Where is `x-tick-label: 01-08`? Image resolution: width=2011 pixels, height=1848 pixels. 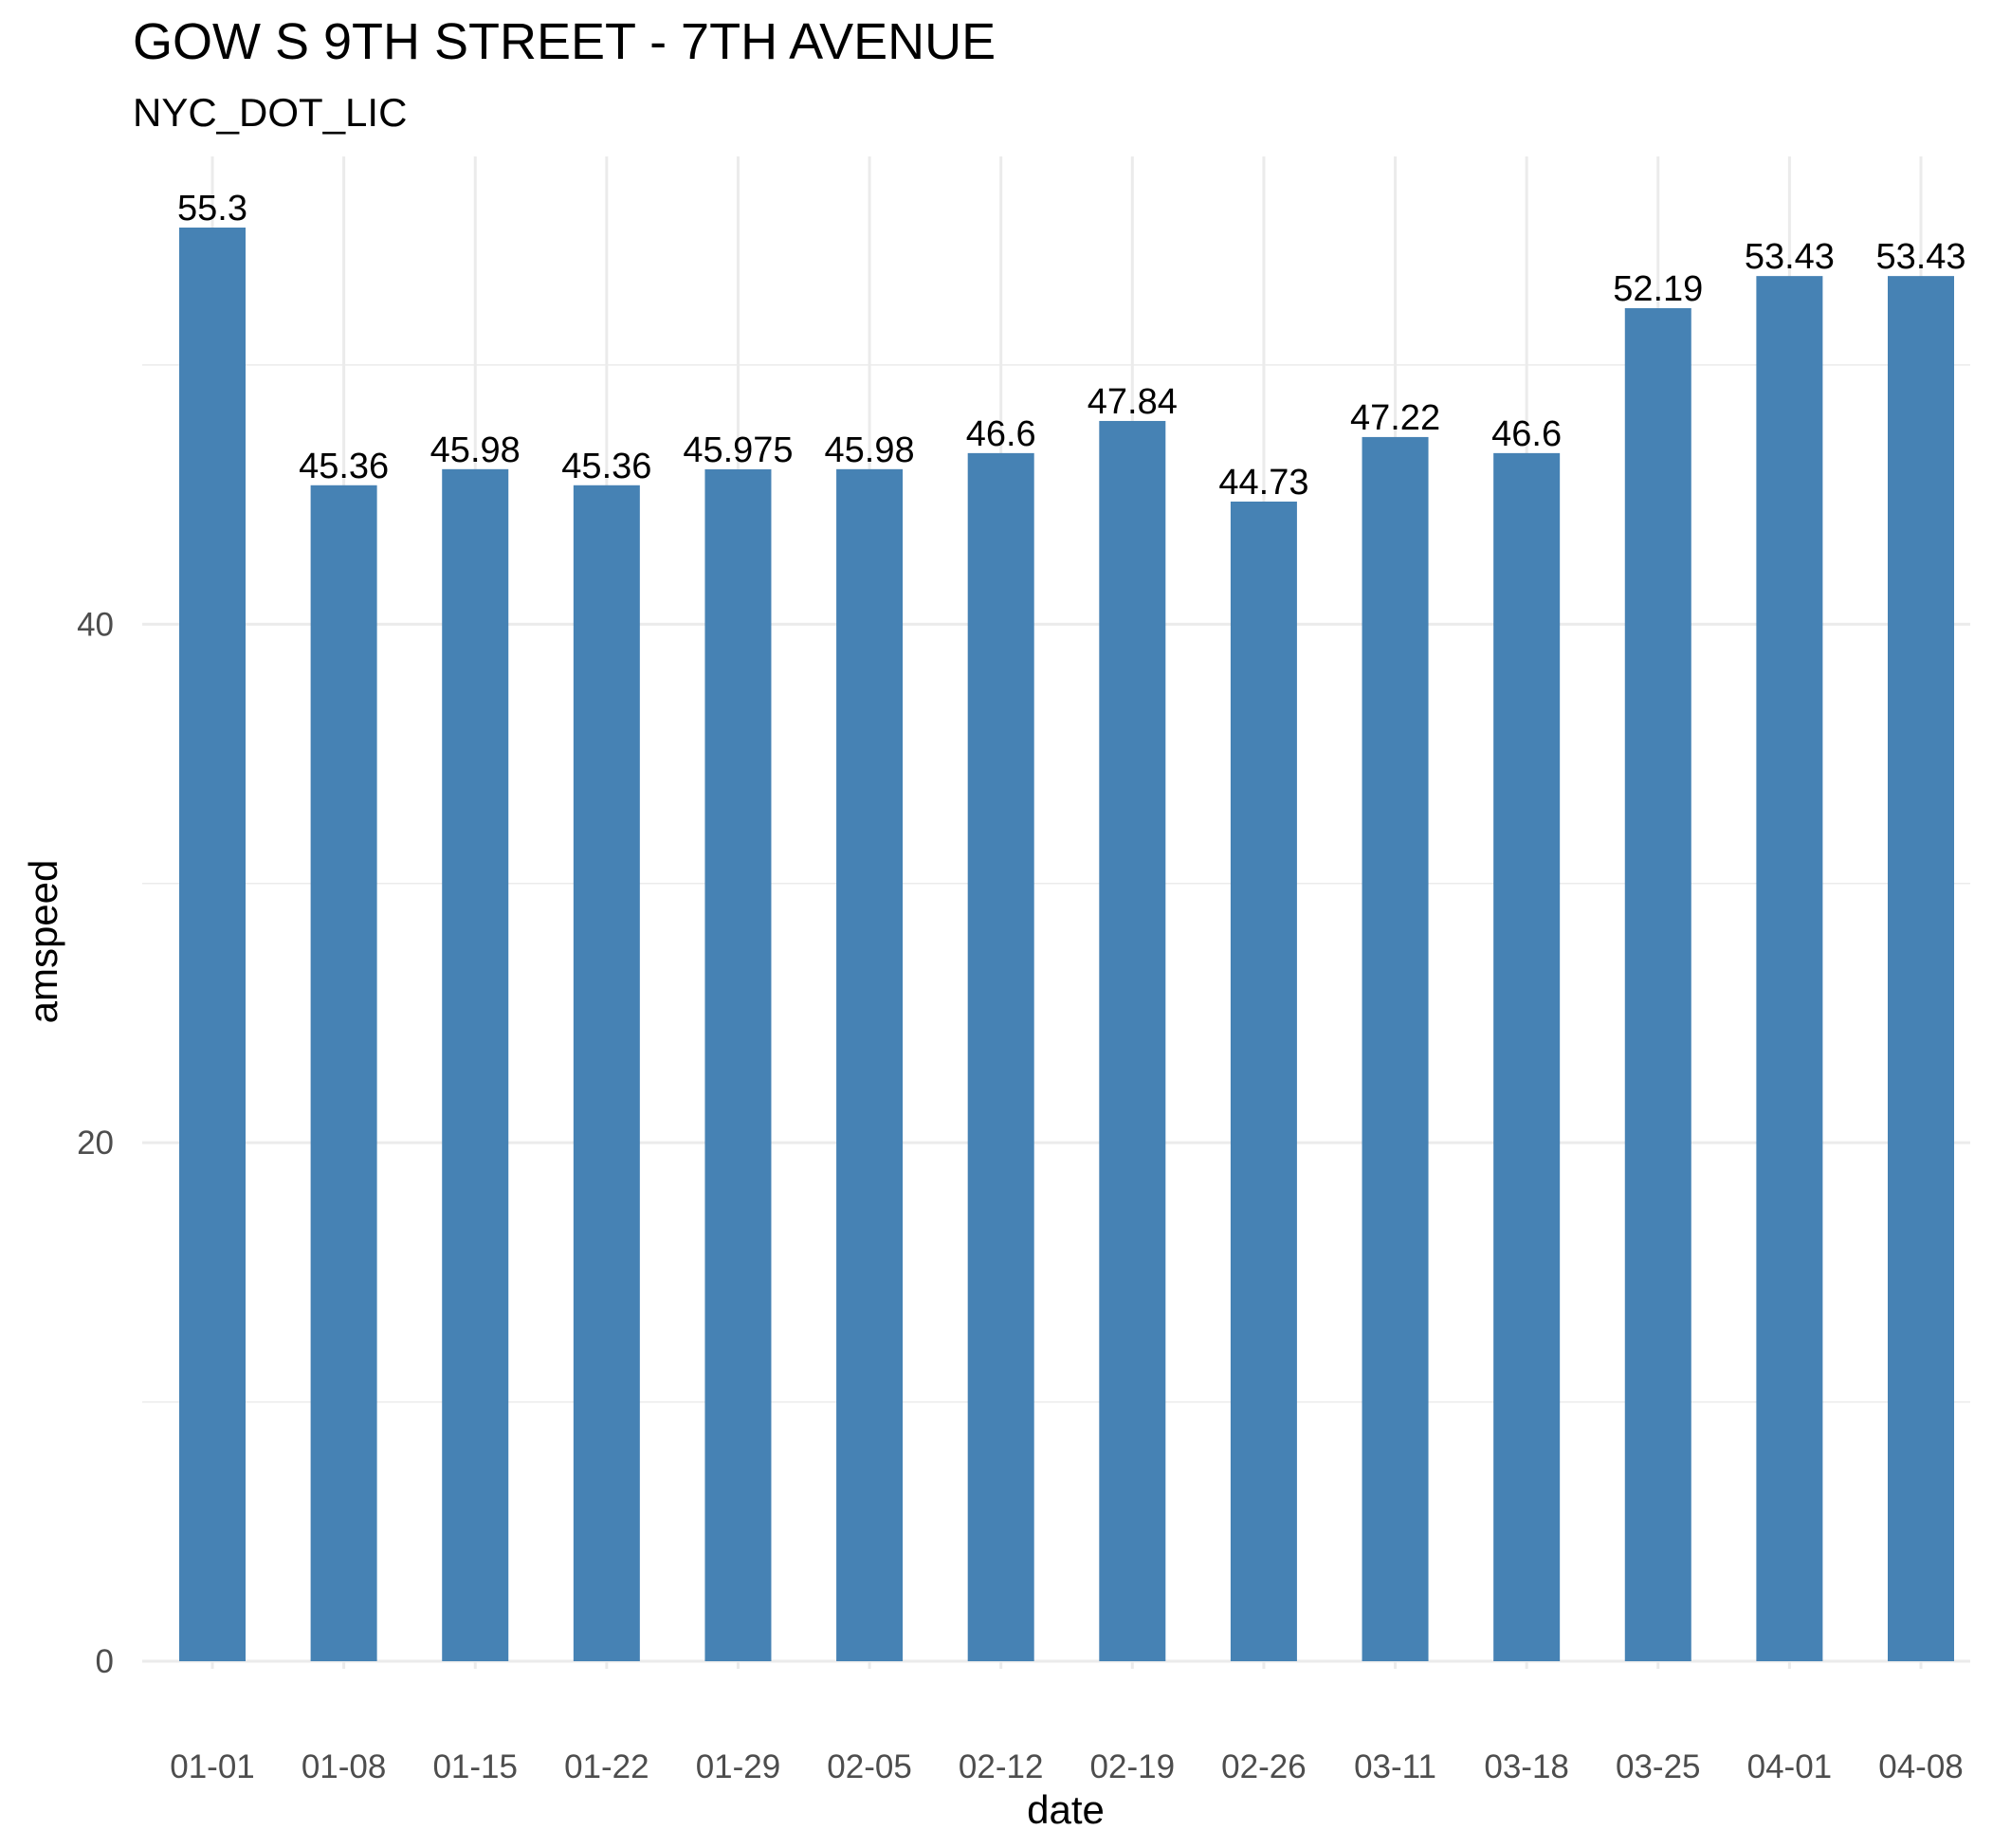 x-tick-label: 01-08 is located at coordinates (345, 1766).